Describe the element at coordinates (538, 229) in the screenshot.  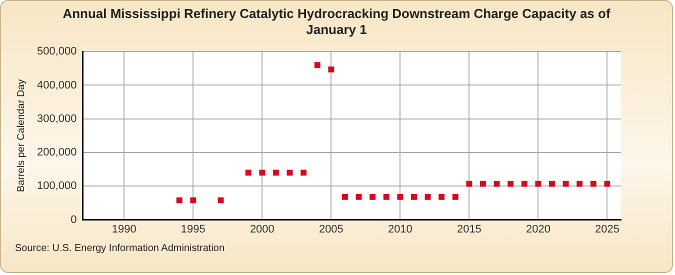
I see `x-tick-label: 2020` at that location.